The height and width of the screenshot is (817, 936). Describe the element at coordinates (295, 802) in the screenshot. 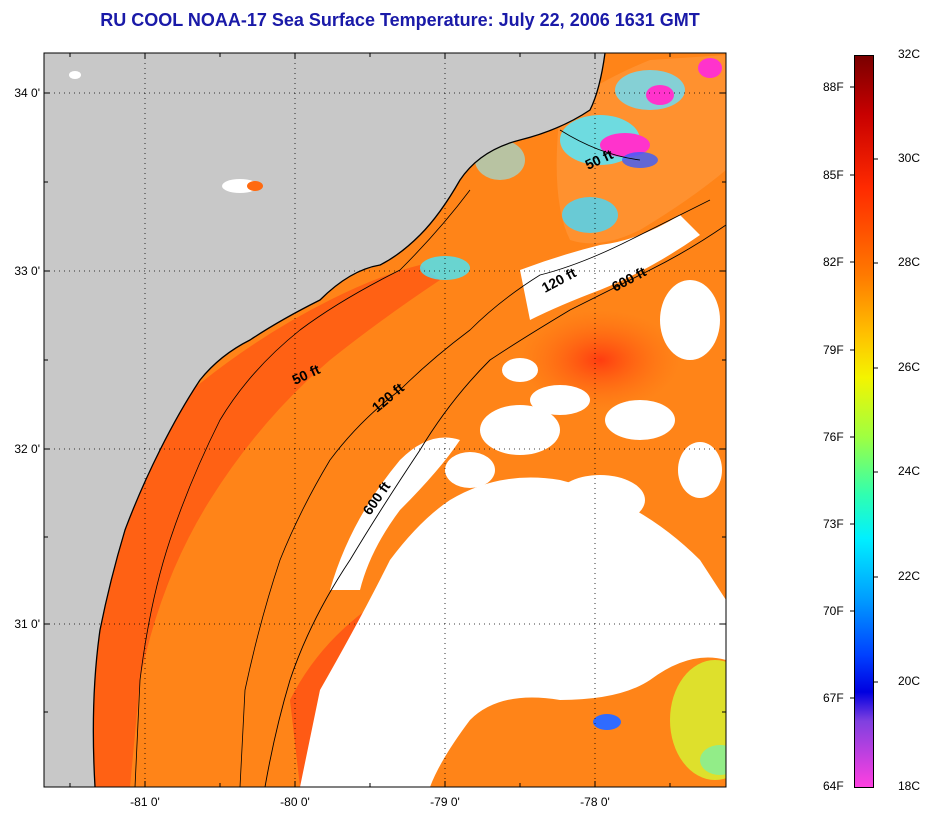

I see `lon-label-80: -80 0'` at that location.